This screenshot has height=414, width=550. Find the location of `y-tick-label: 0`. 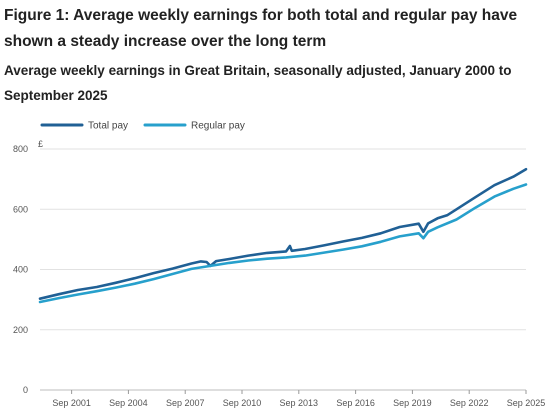

y-tick-label: 0 is located at coordinates (25, 390).